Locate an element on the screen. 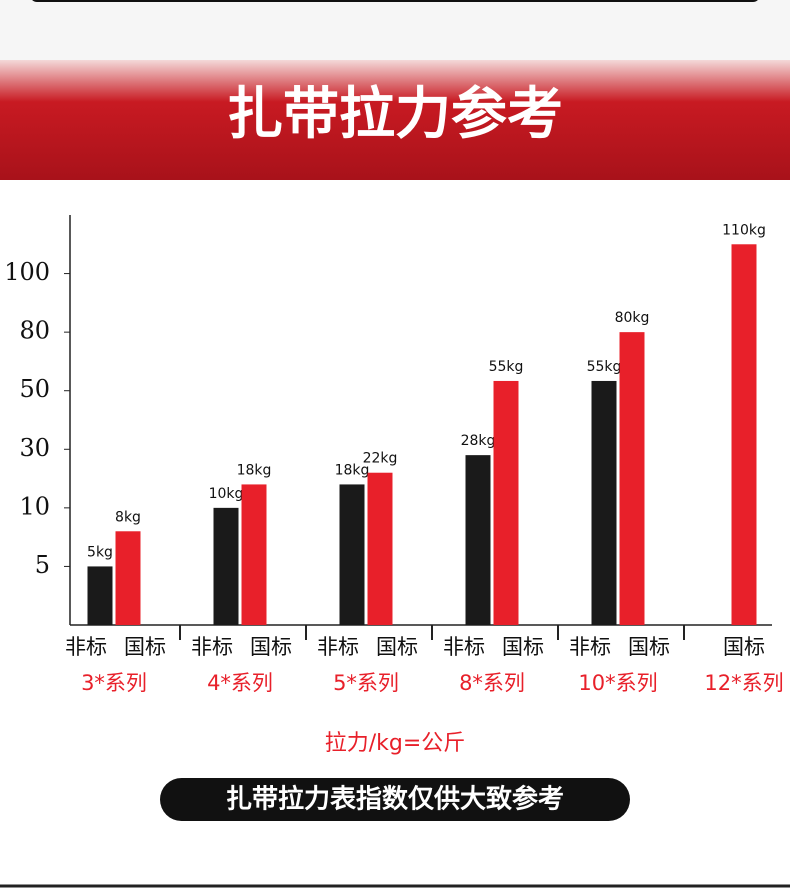  y-tick-label: 100 is located at coordinates (27, 272).